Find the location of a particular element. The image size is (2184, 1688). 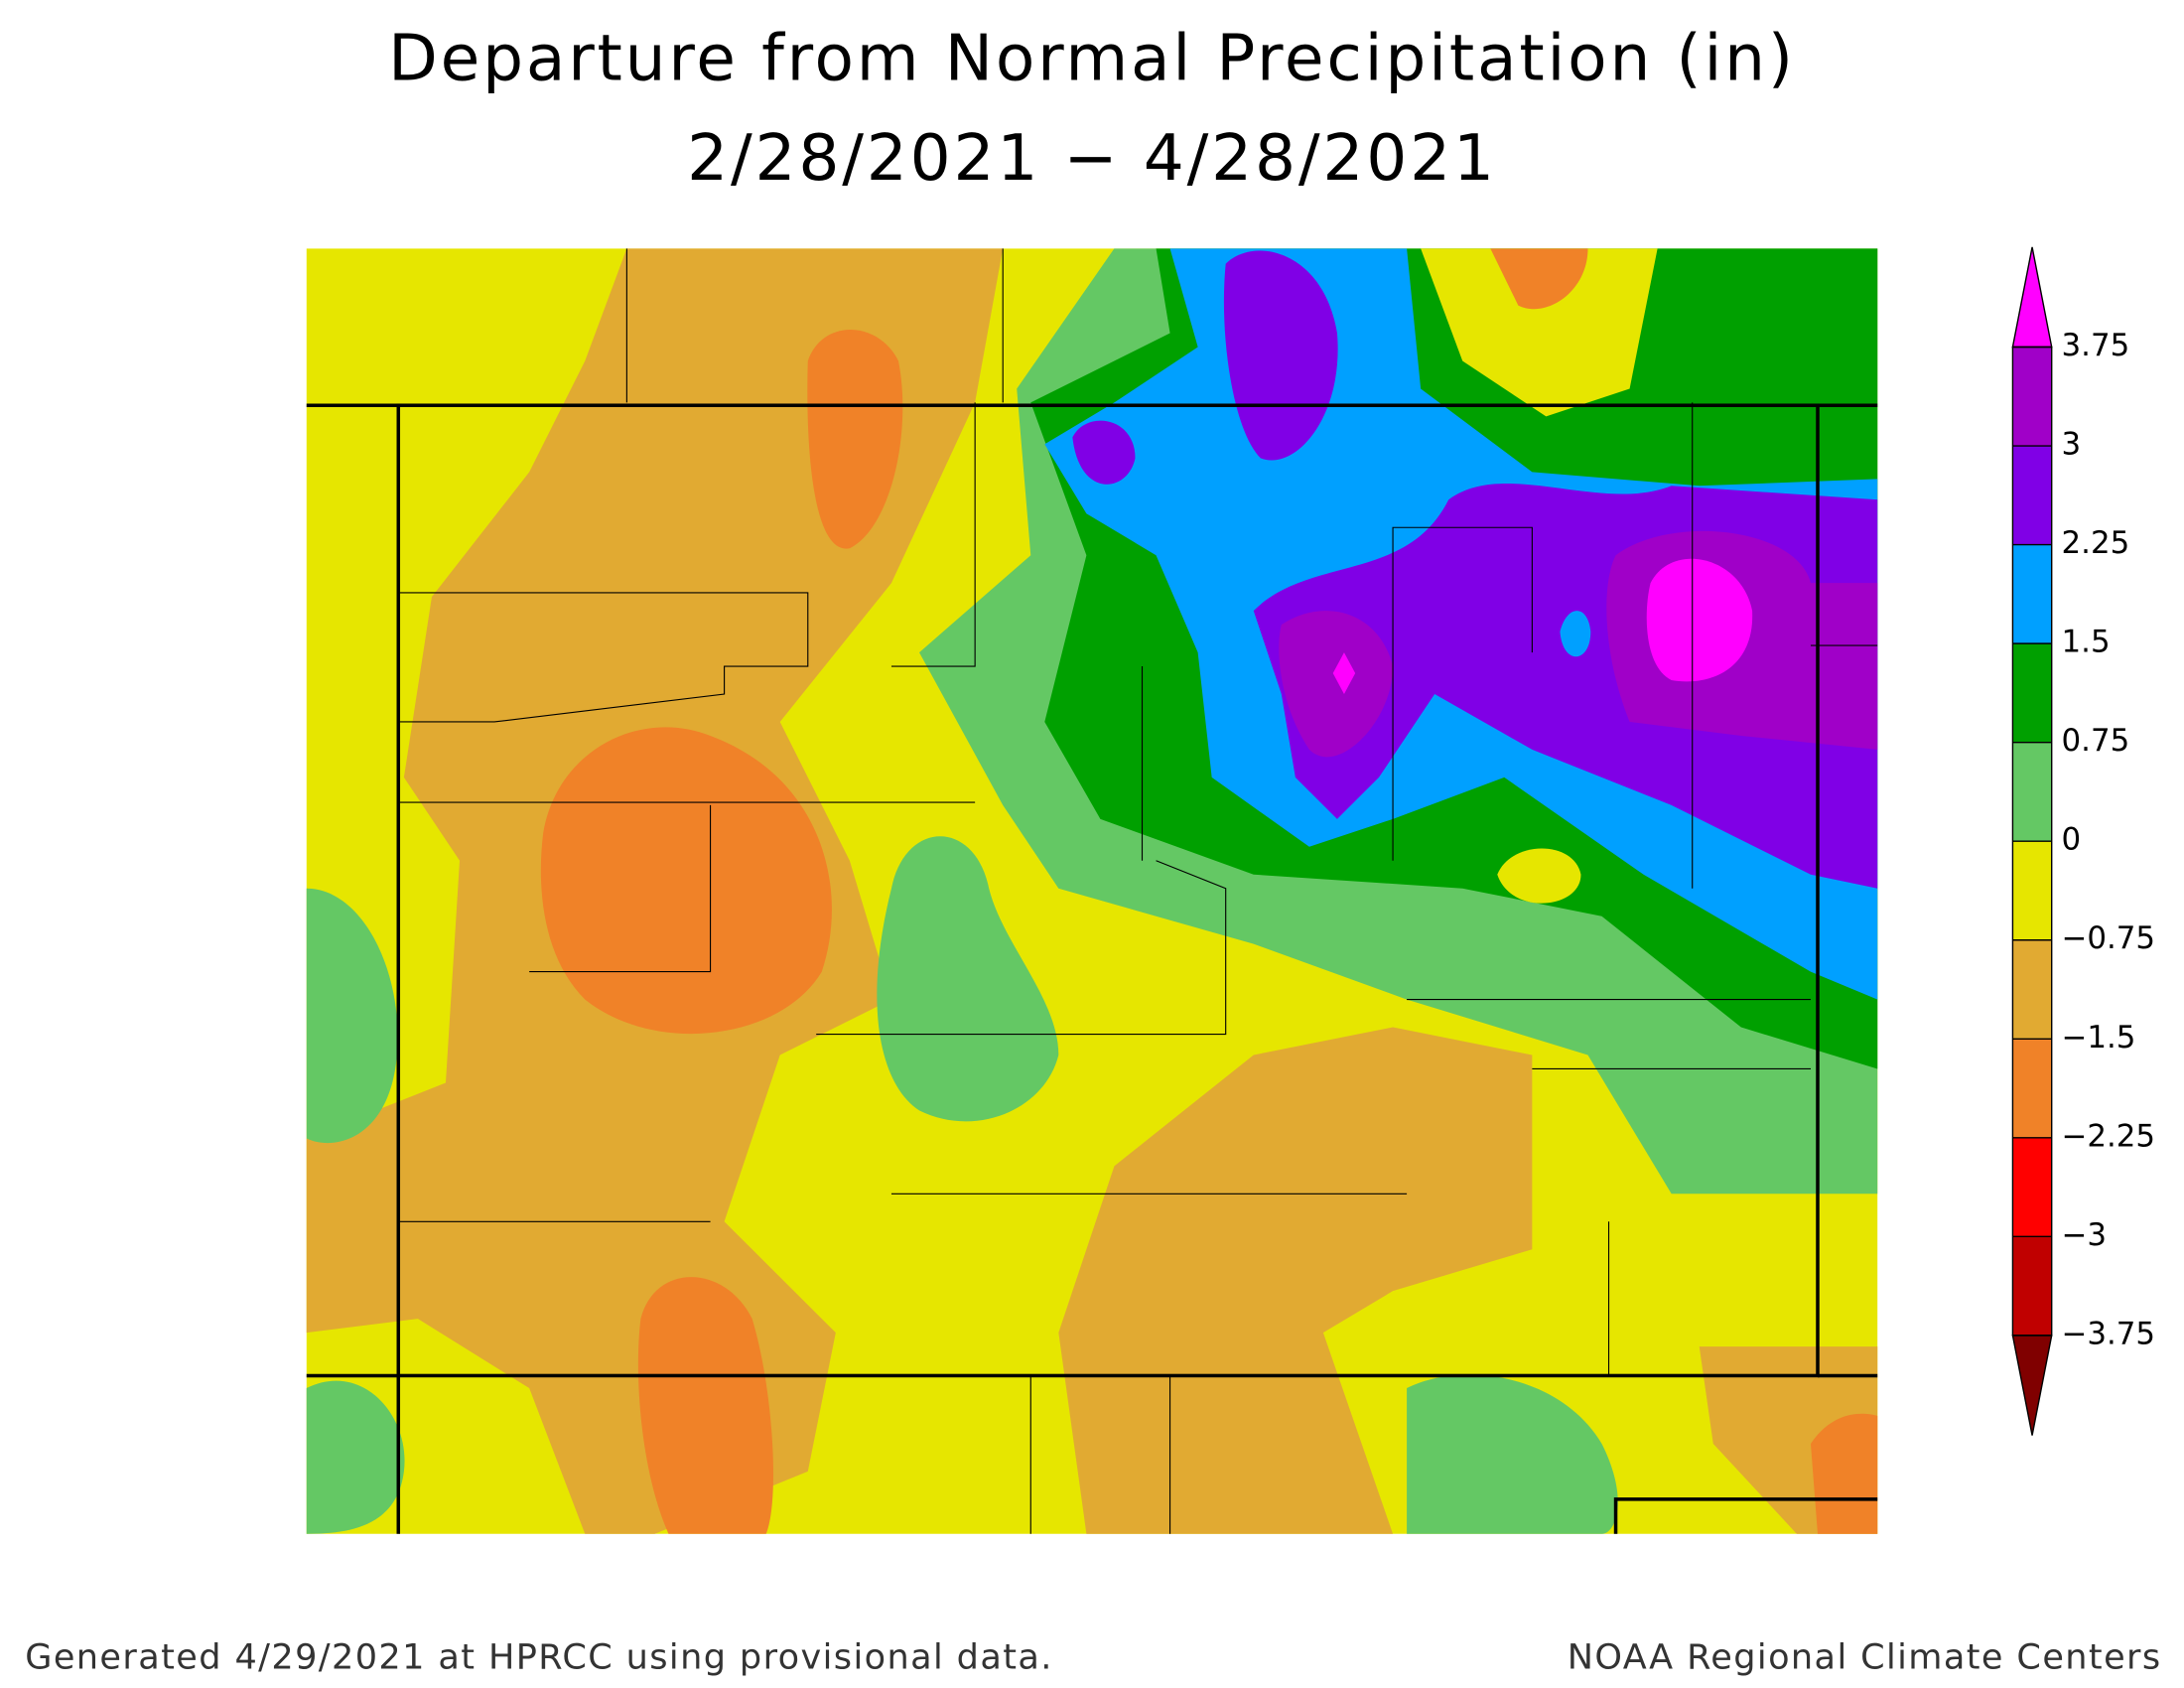

colorbar-label: −1.5 is located at coordinates (2099, 1037).